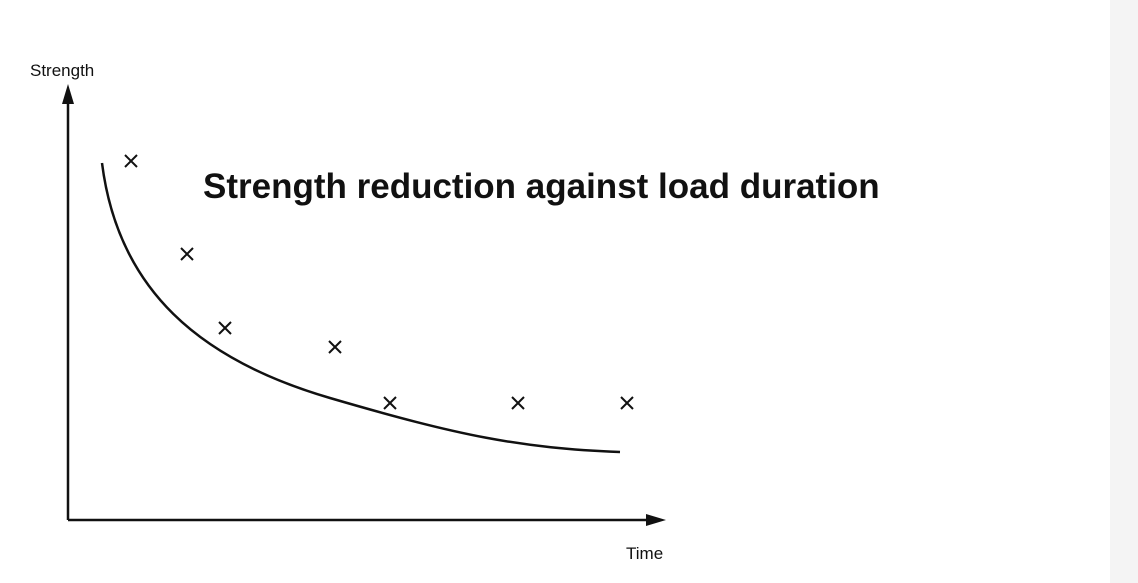  Describe the element at coordinates (62, 70) in the screenshot. I see `y-axis-label: Strength` at that location.